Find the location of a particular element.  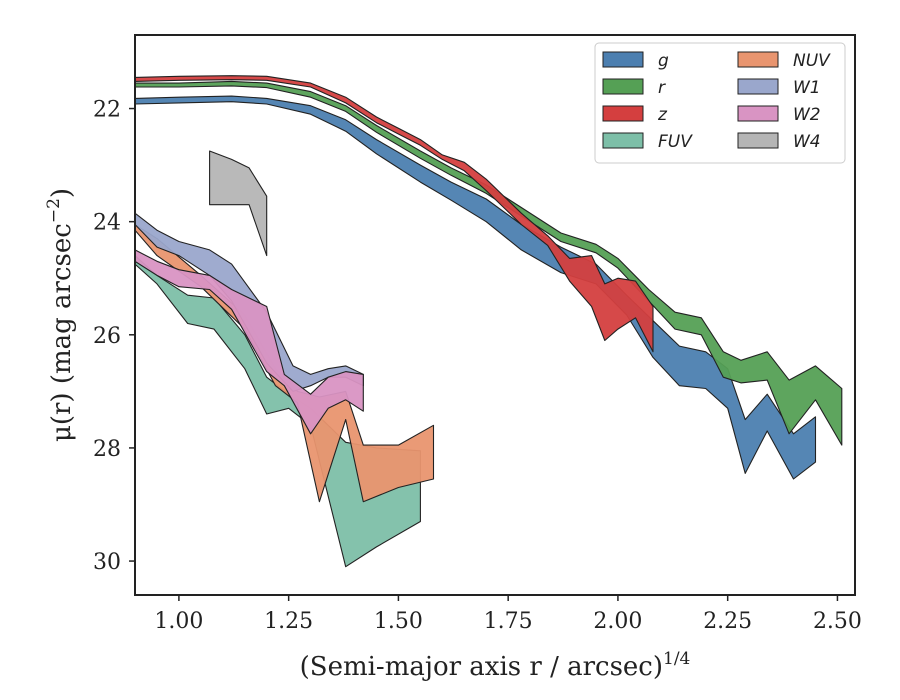

band-w2 is located at coordinates (249, 342).